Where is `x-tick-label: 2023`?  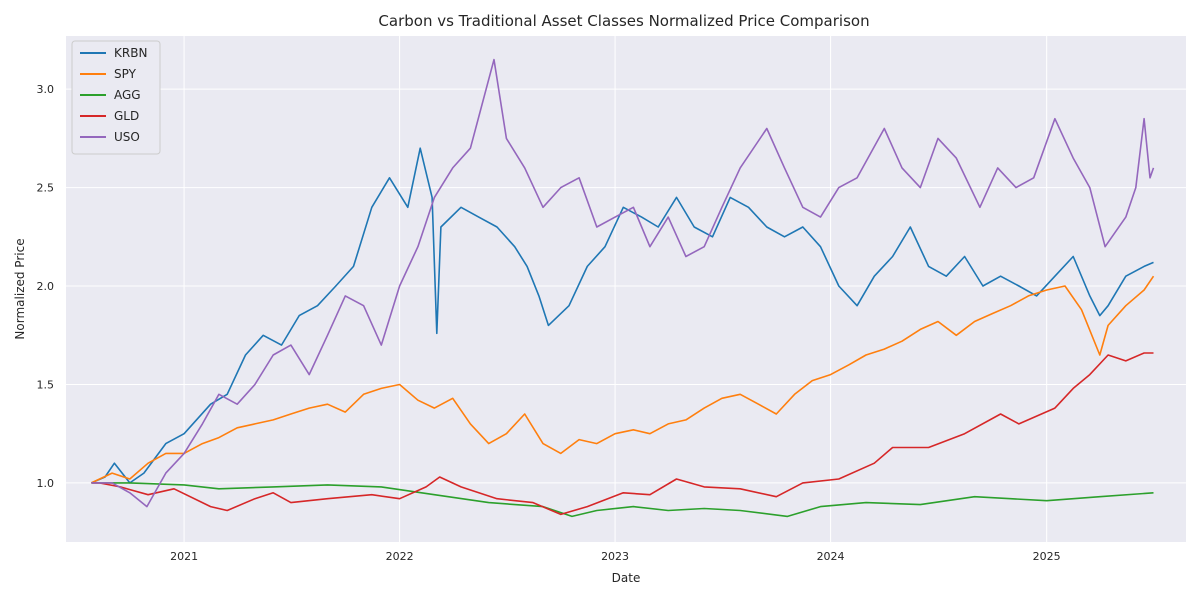
x-tick-label: 2023 is located at coordinates (615, 556).